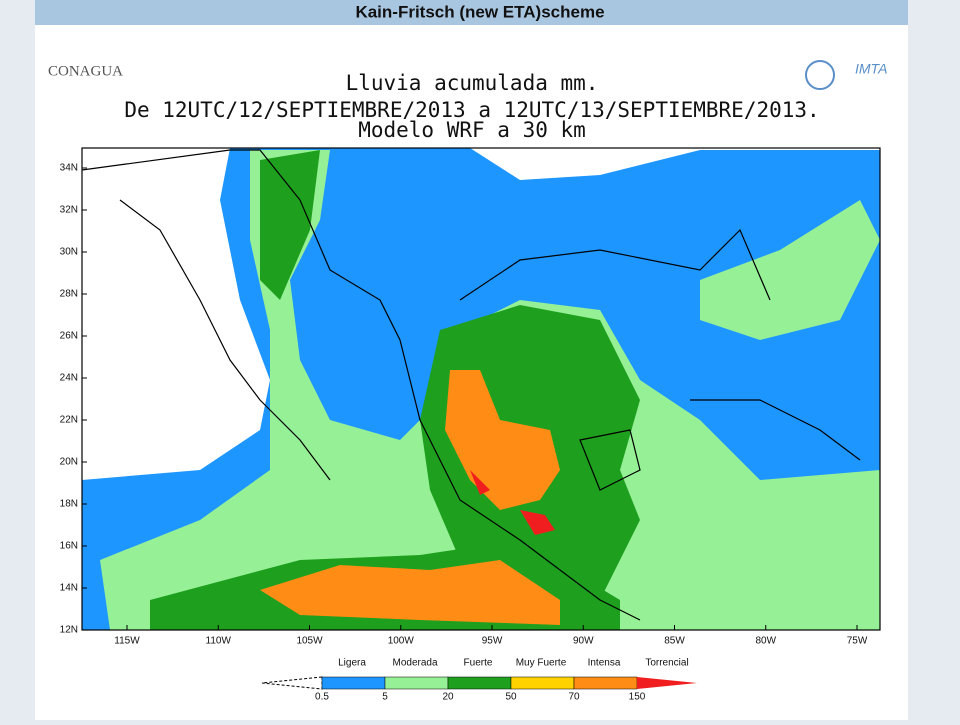 The height and width of the screenshot is (725, 960). Describe the element at coordinates (871, 69) in the screenshot. I see `logo-right: IMTA` at that location.